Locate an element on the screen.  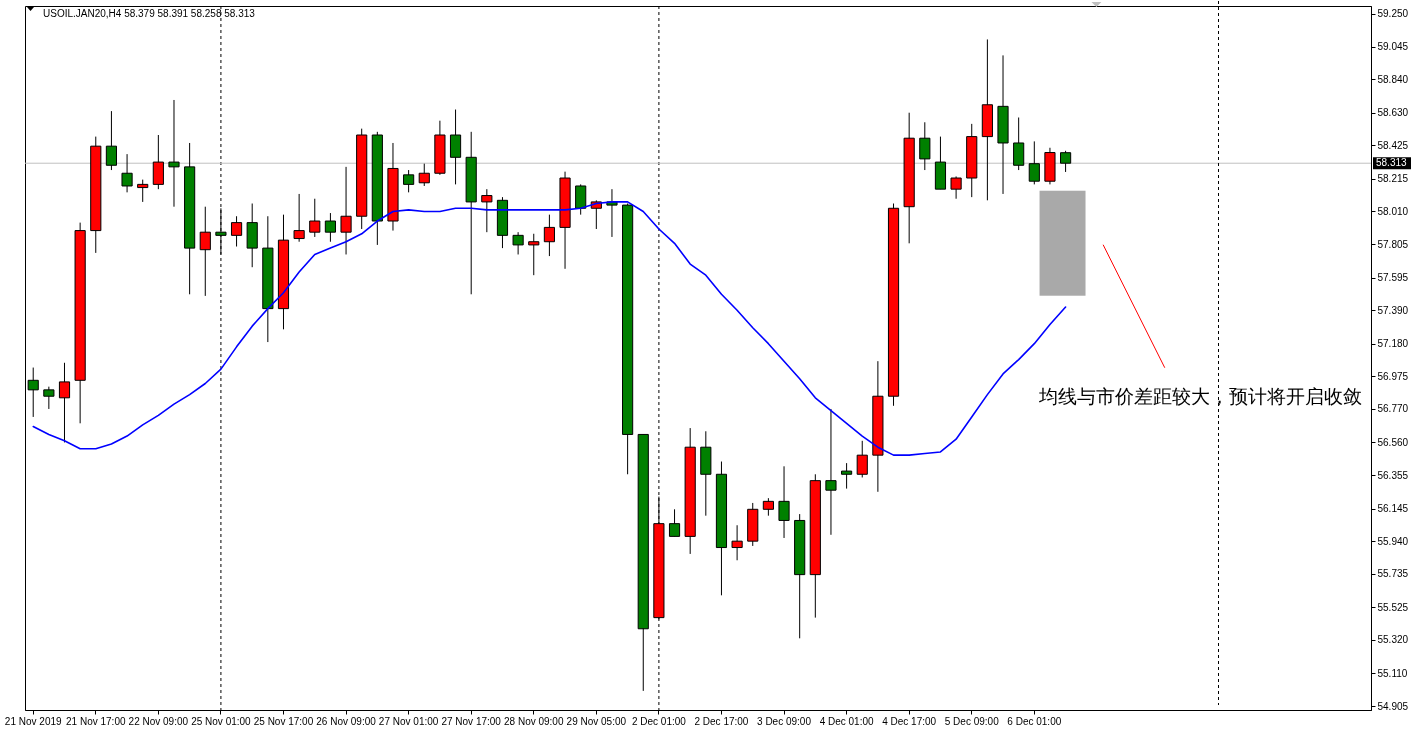
y-tick-label: 56.560 is located at coordinates (1393, 442).